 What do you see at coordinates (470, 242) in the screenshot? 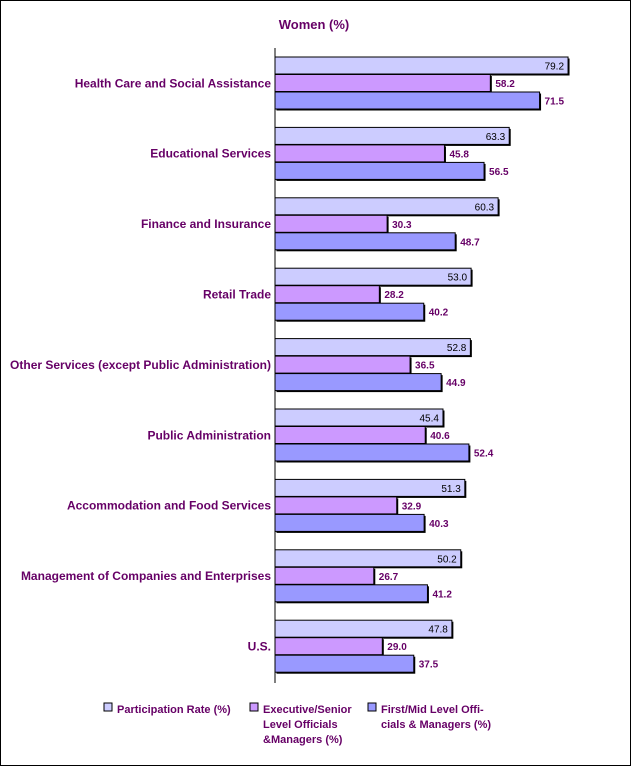
I see `data-label: 48.7` at bounding box center [470, 242].